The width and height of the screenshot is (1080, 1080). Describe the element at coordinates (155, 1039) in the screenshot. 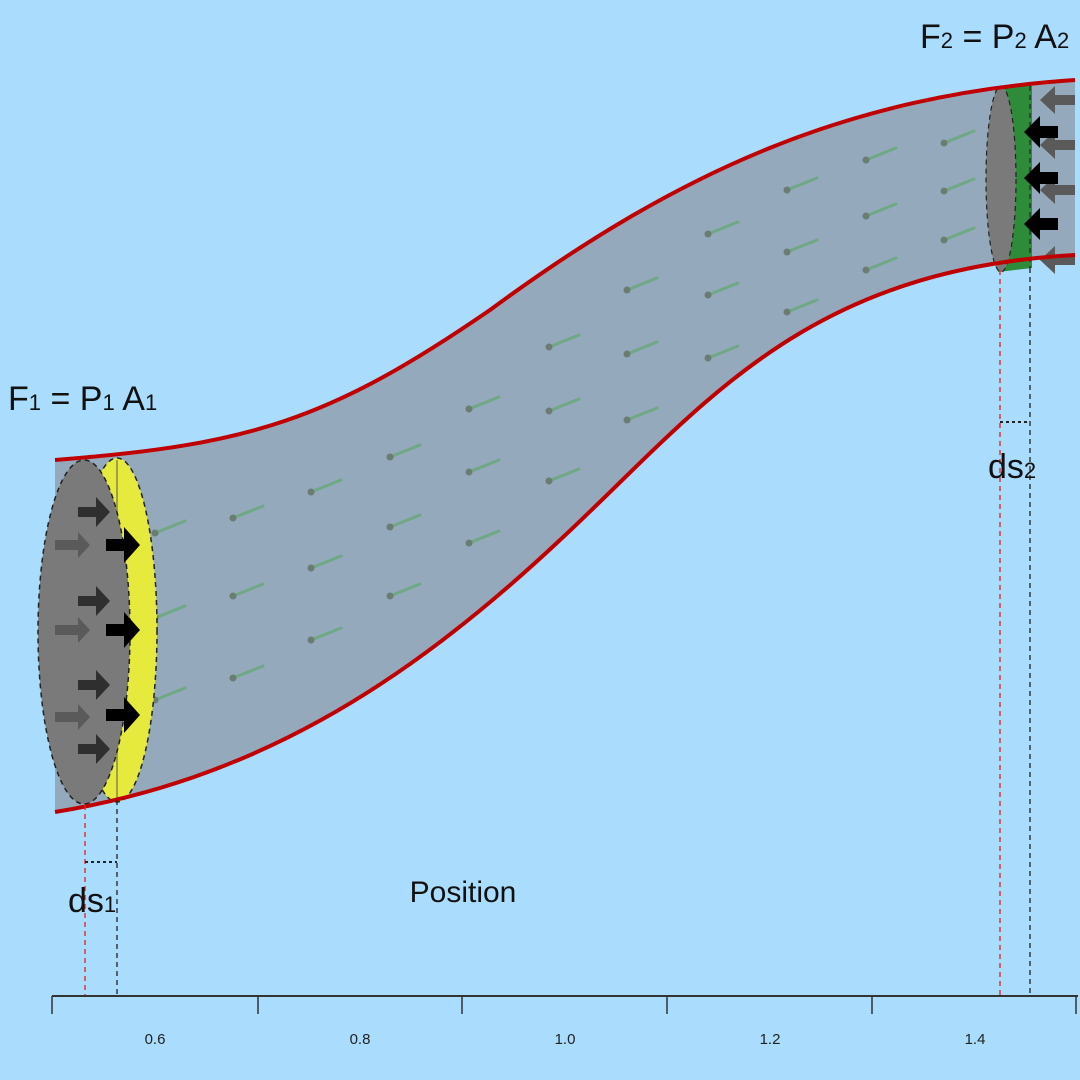

I see `tick-label: 0.6` at that location.